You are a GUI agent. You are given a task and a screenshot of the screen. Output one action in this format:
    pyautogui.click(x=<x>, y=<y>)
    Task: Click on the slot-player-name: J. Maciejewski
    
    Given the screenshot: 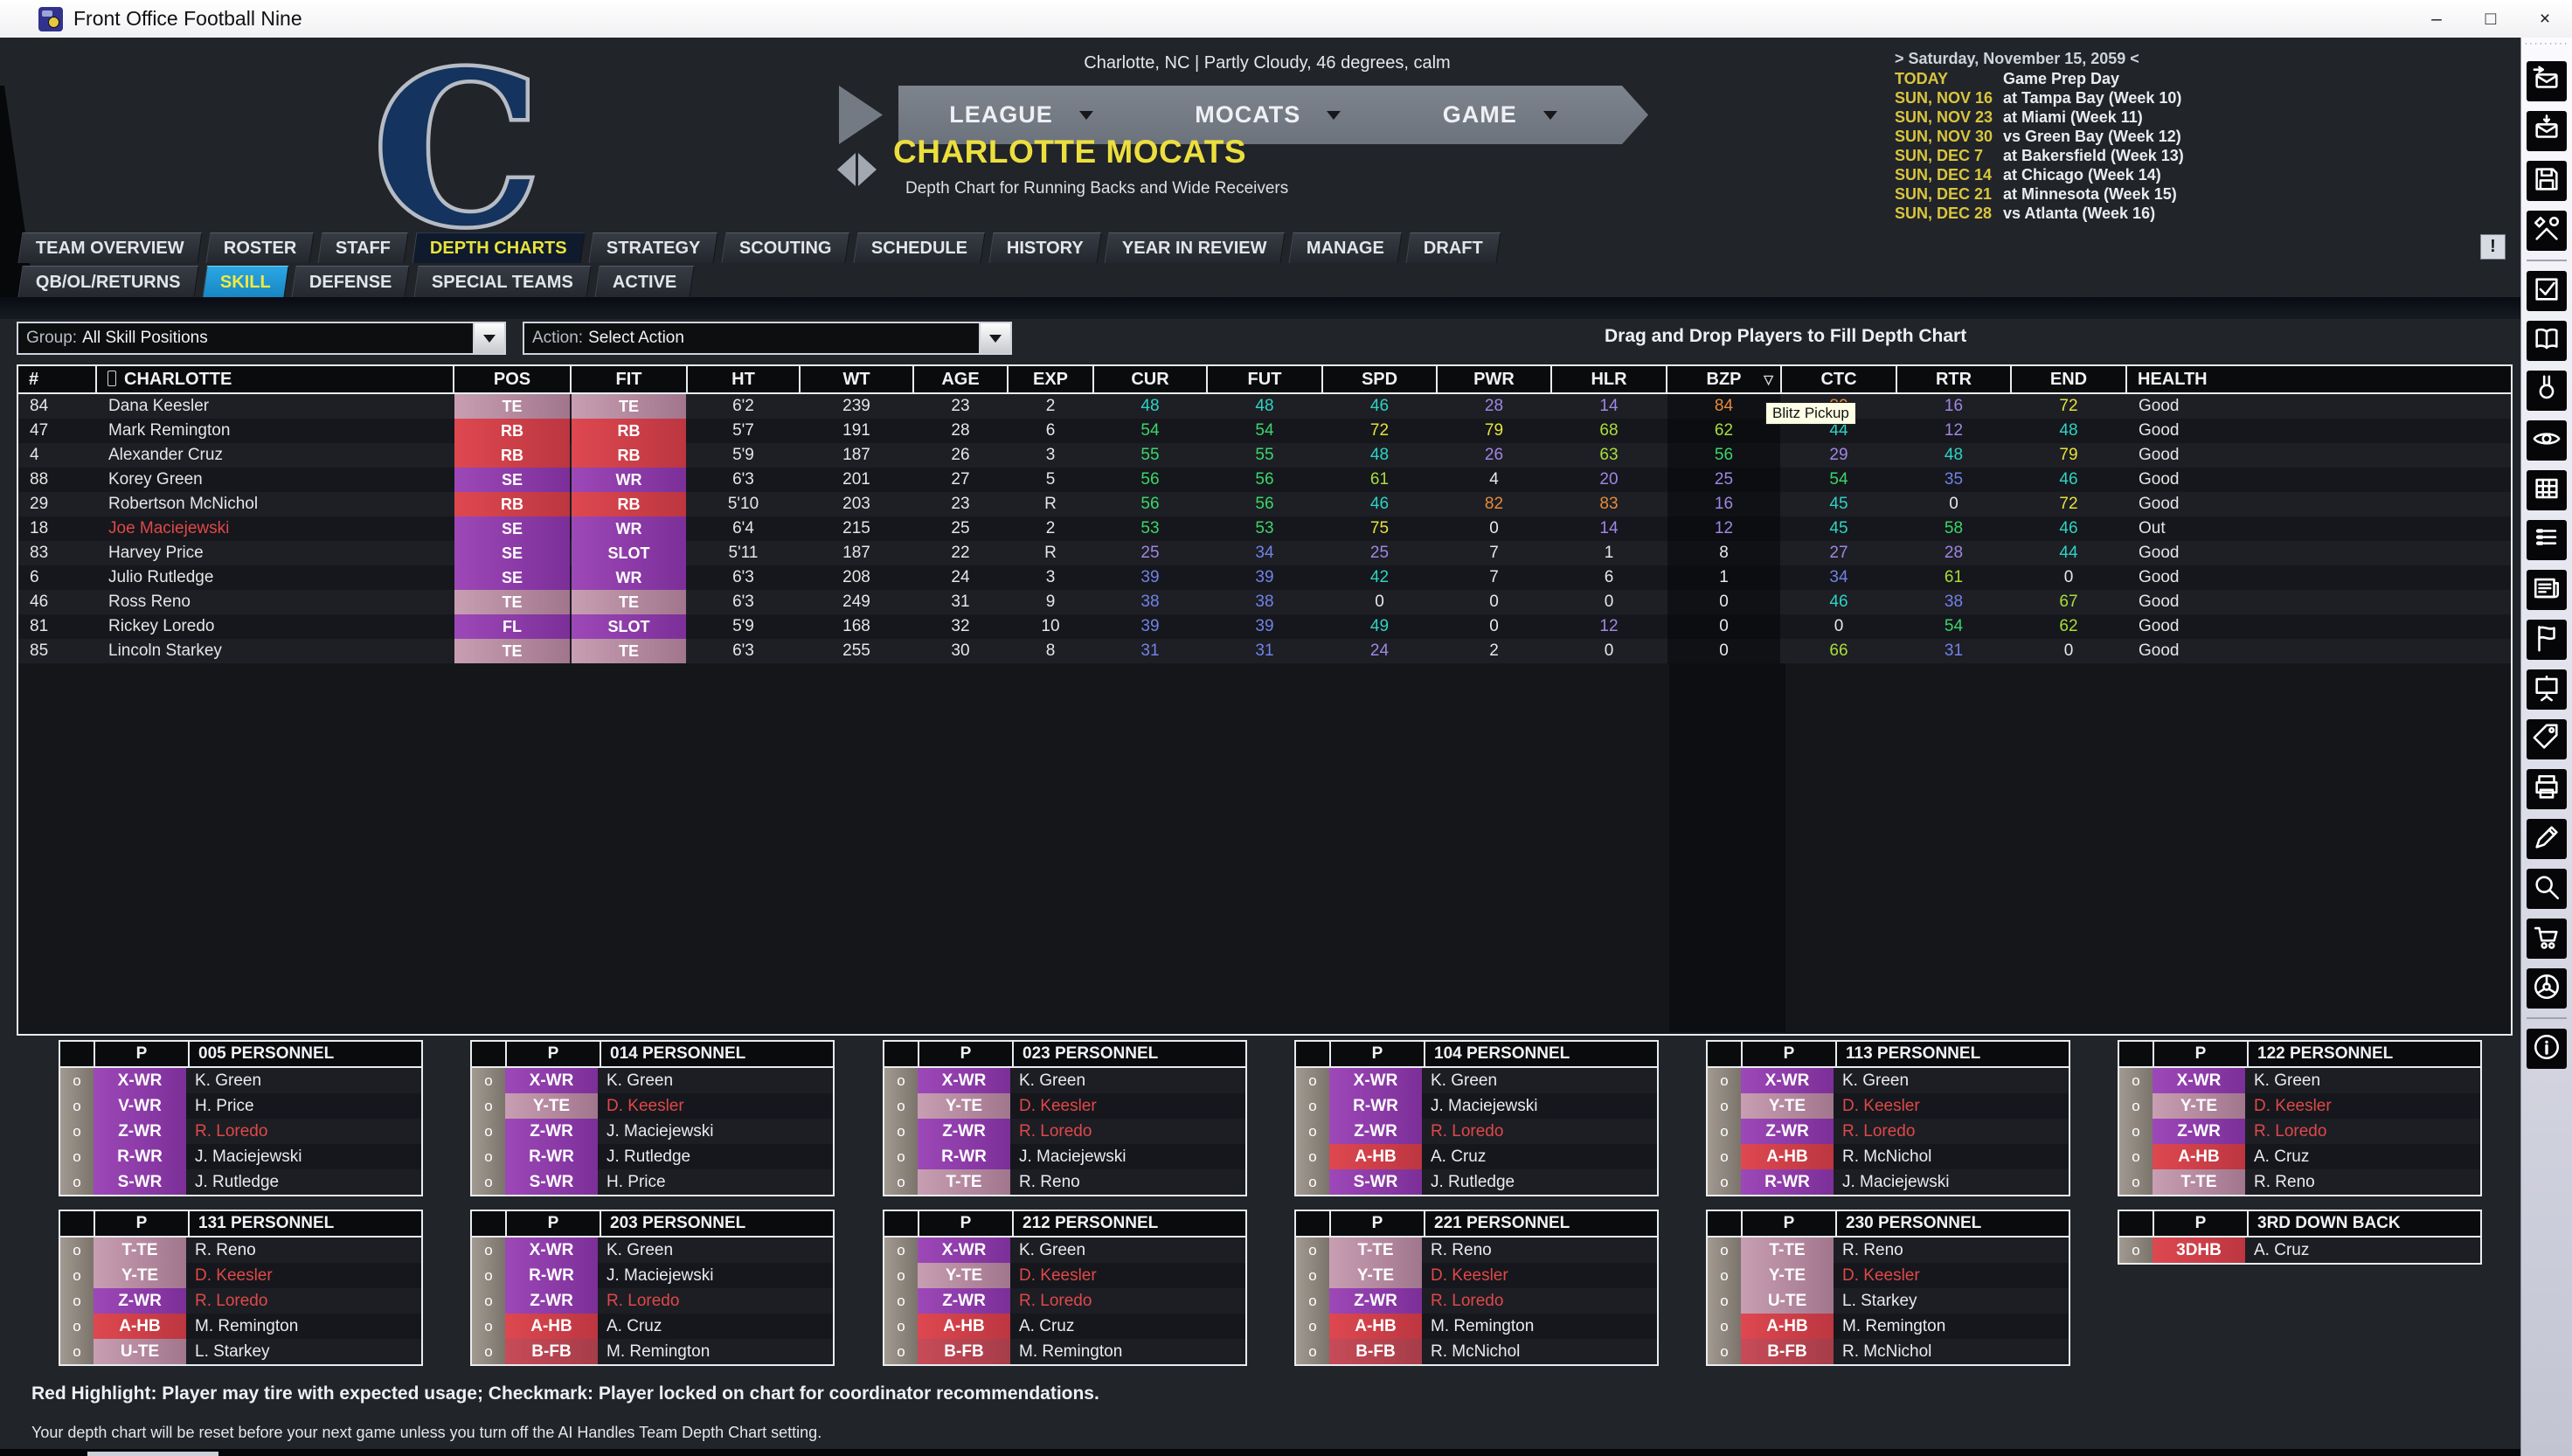 What is the action you would take?
    pyautogui.click(x=1073, y=1156)
    